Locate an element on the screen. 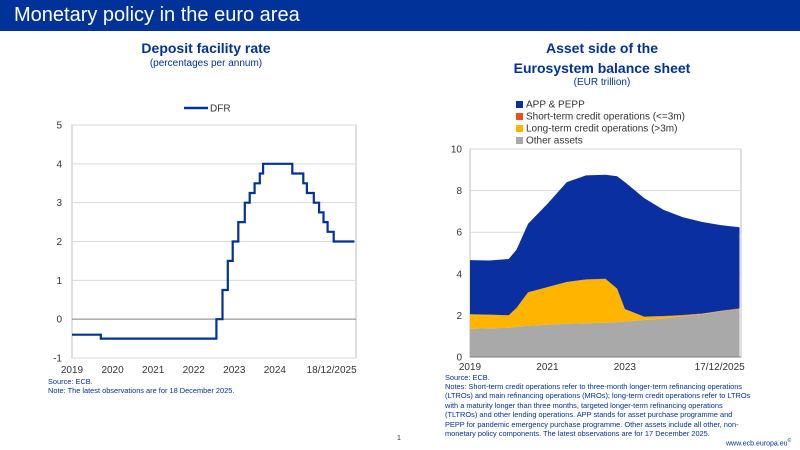  footer-url-text: www.ecb.europa.eu is located at coordinates (757, 444).